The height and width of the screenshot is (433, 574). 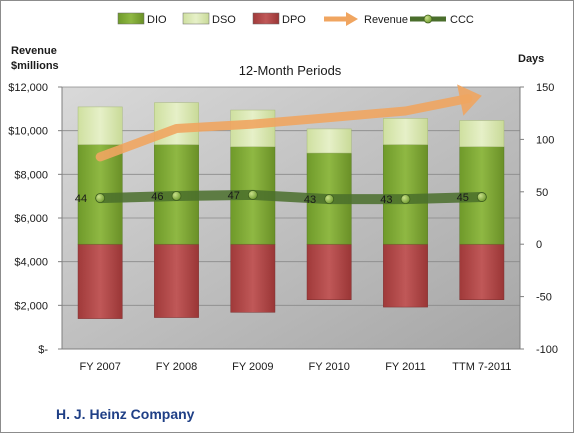 What do you see at coordinates (531, 59) in the screenshot?
I see `right-axis-title: Days` at bounding box center [531, 59].